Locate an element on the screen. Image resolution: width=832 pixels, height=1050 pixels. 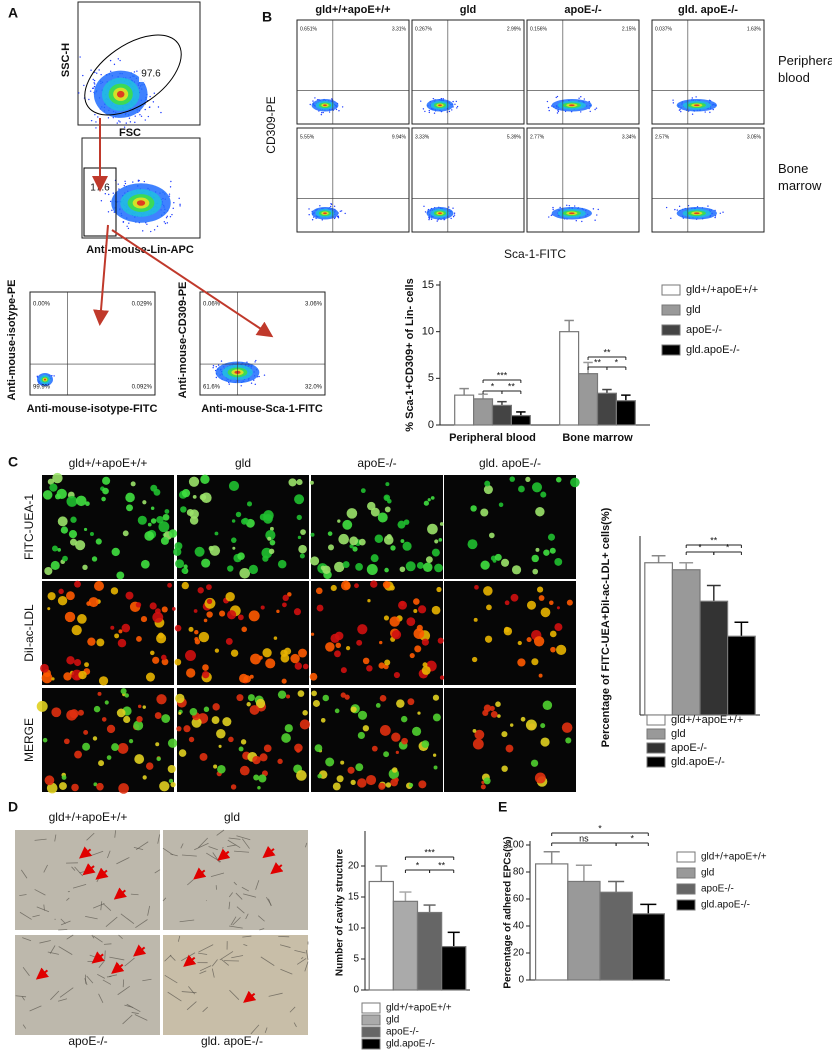
sig-label: * is located at coordinates (617, 362).